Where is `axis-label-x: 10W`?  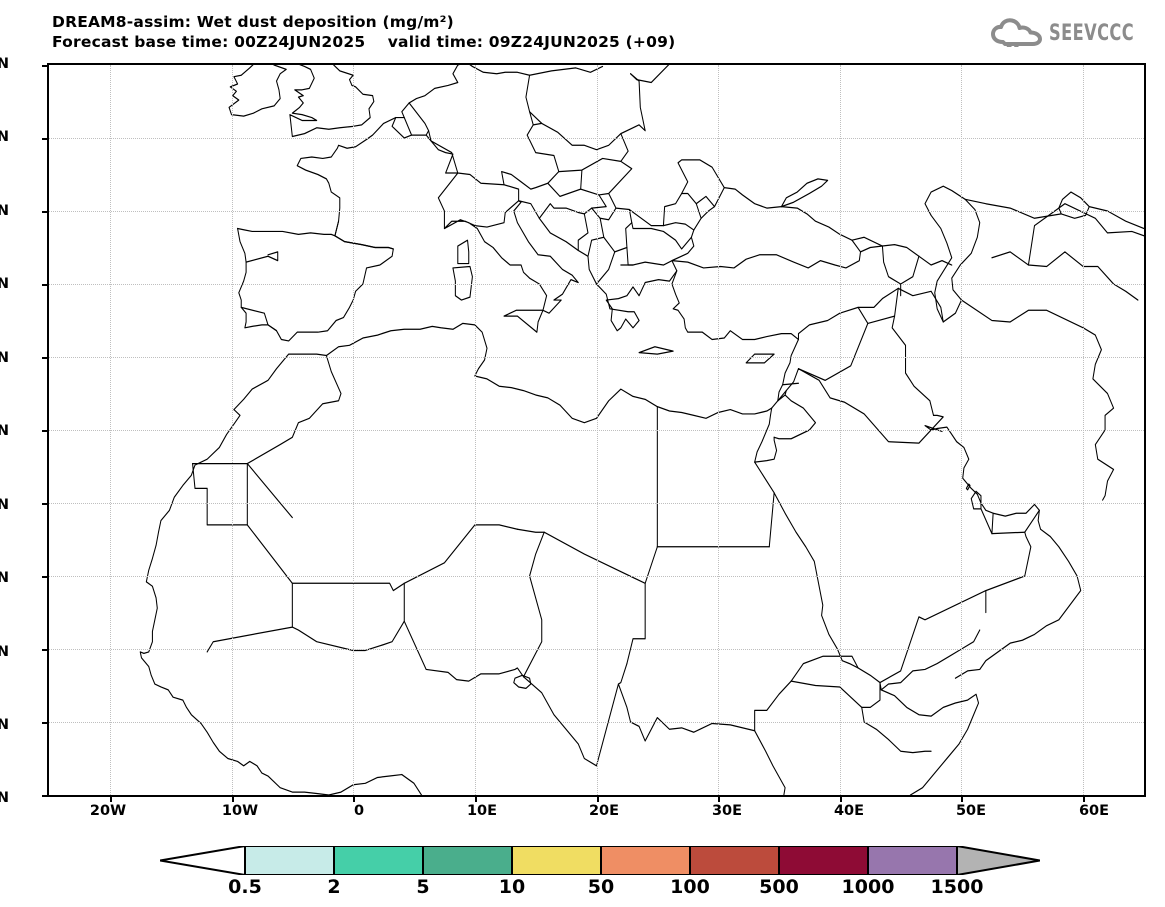
axis-label-x: 10W is located at coordinates (240, 811).